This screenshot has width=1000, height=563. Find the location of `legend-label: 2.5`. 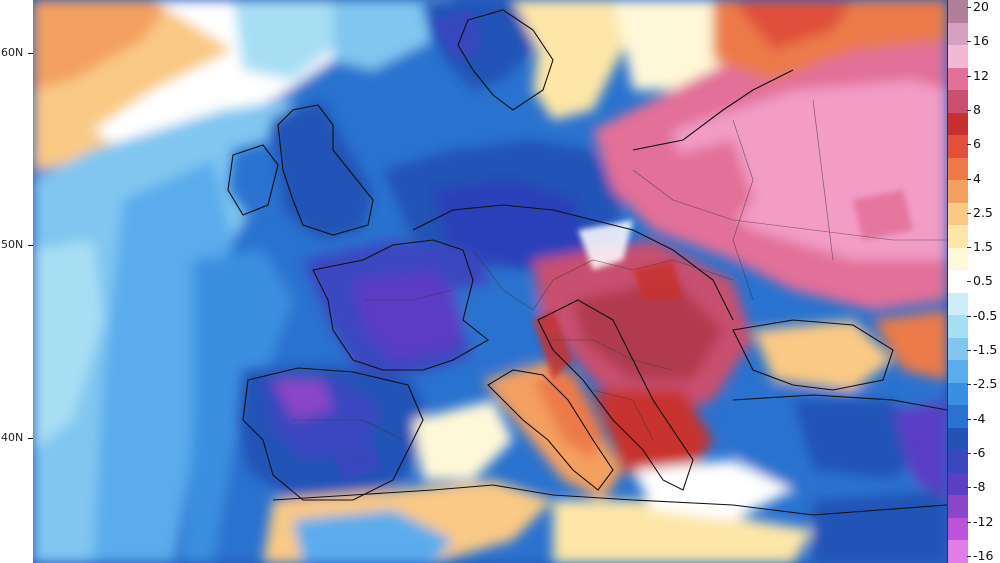

legend-label: 2.5 is located at coordinates (983, 212).